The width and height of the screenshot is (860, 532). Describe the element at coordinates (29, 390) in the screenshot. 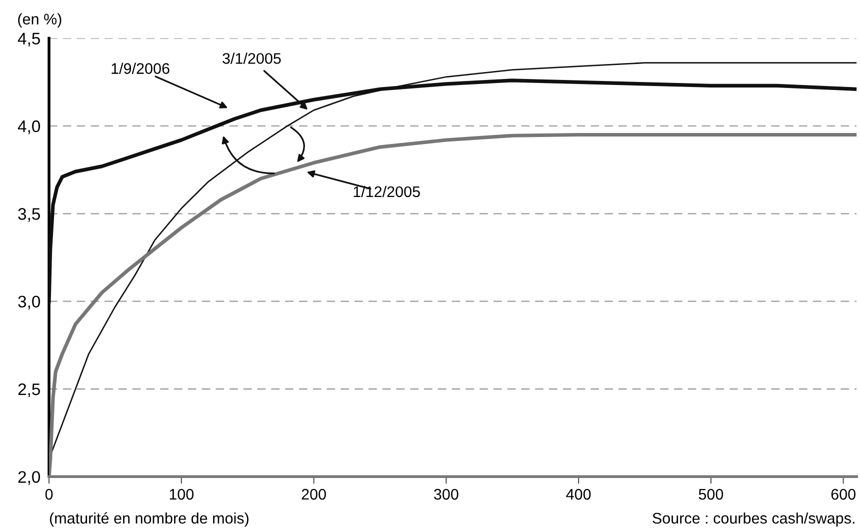

I see `y-tick-label: 2,5` at that location.